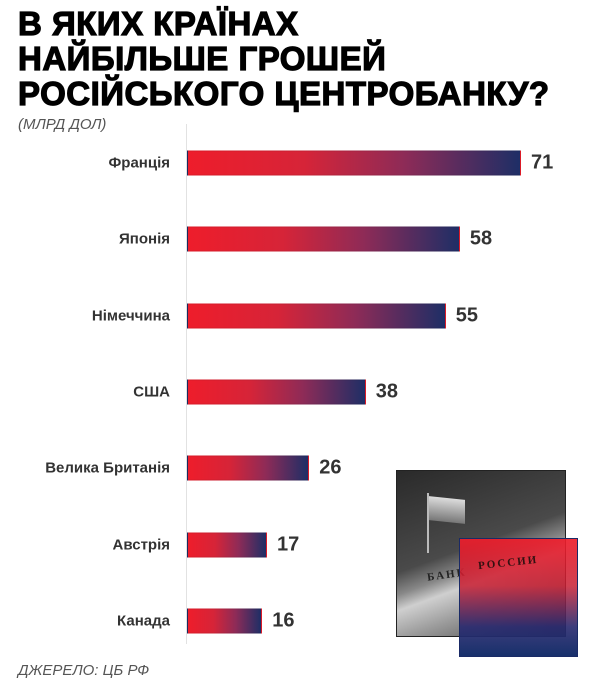 The height and width of the screenshot is (696, 600). Describe the element at coordinates (186, 384) in the screenshot. I see `y-axis-line` at that location.